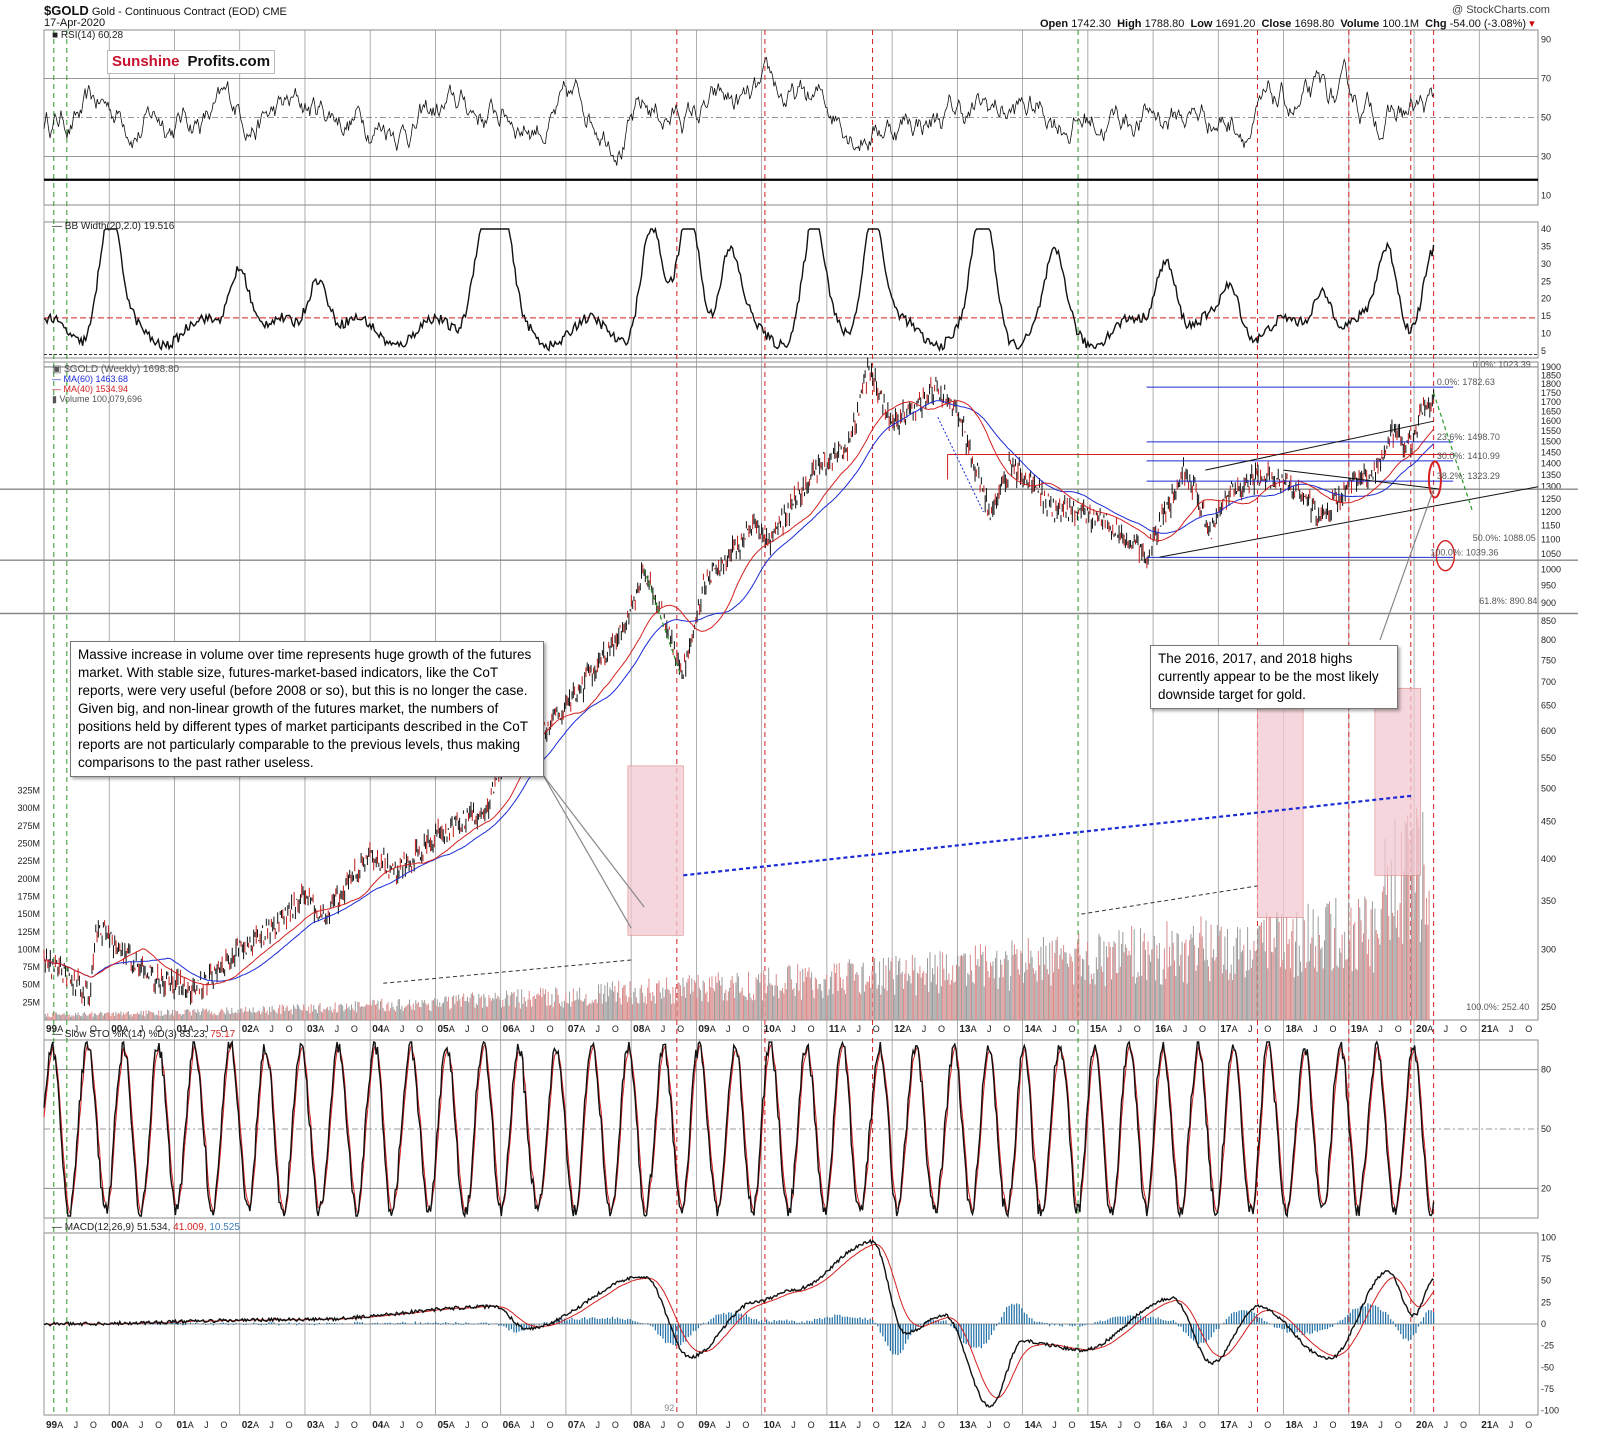 The image size is (1615, 1430). I want to click on price-tick: 1500, so click(1551, 442).